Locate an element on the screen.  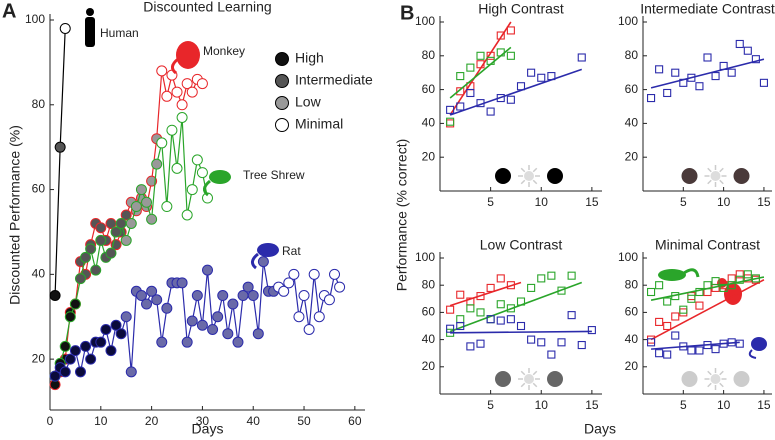
chart-title: High Contrast is located at coordinates (521, 9).